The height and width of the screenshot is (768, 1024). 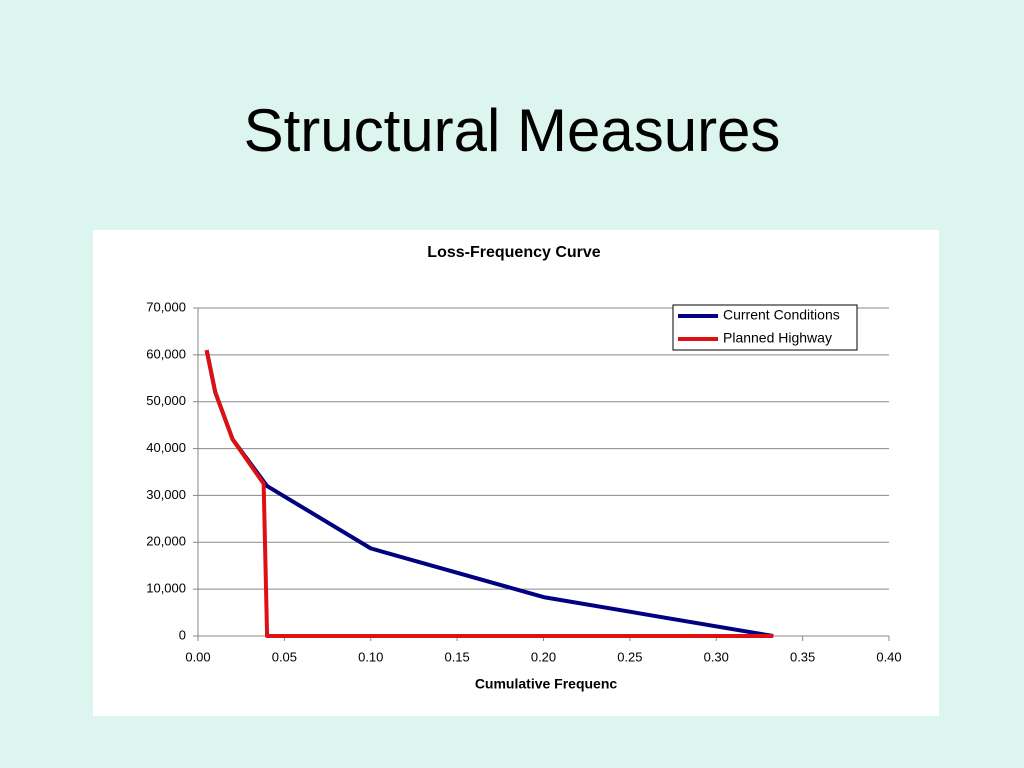 I want to click on y-tick-label: 30,000, so click(x=166, y=494).